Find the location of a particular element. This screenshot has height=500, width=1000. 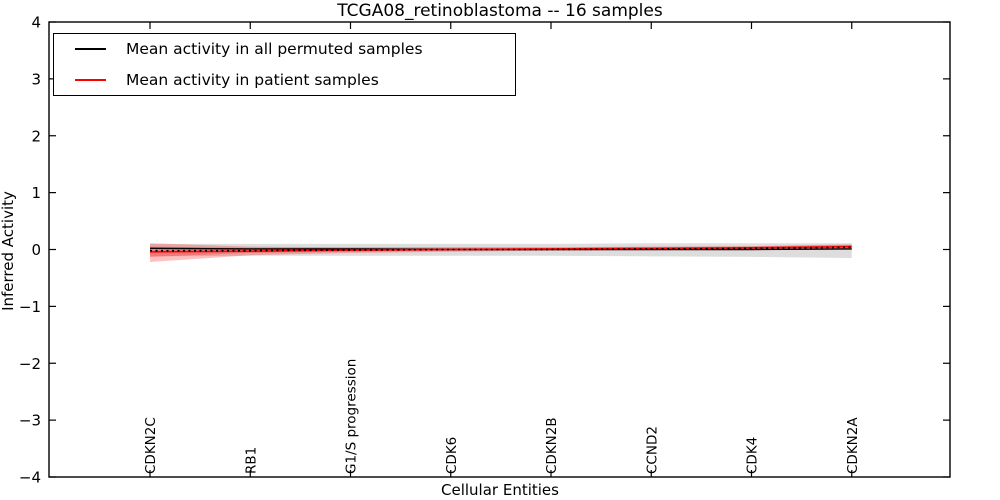

confidence-band is located at coordinates (501, 251).